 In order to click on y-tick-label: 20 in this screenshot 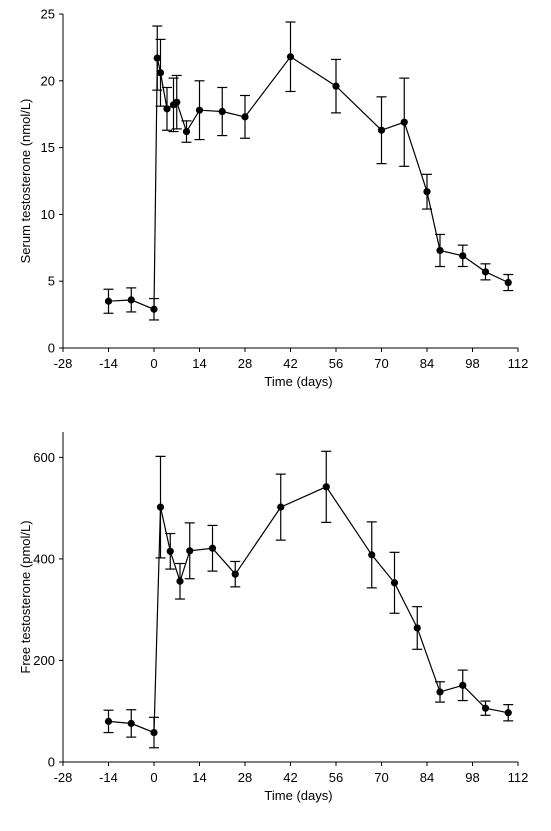, I will do `click(48, 80)`.